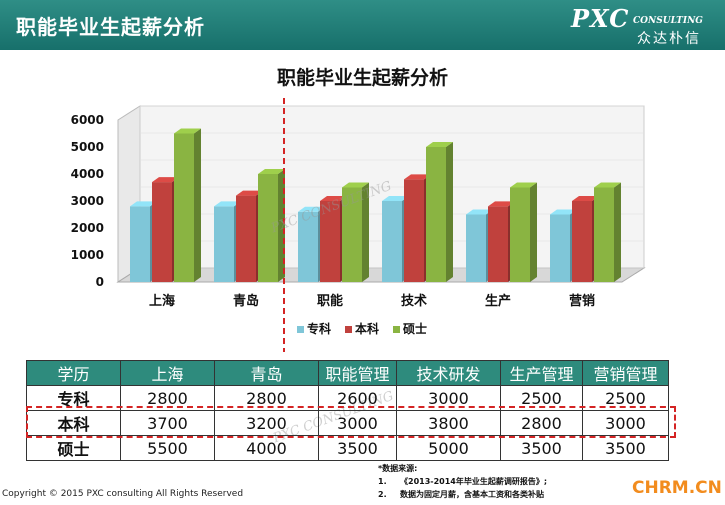 The image size is (725, 505). I want to click on logo-consulting: CONSULTING, so click(668, 21).